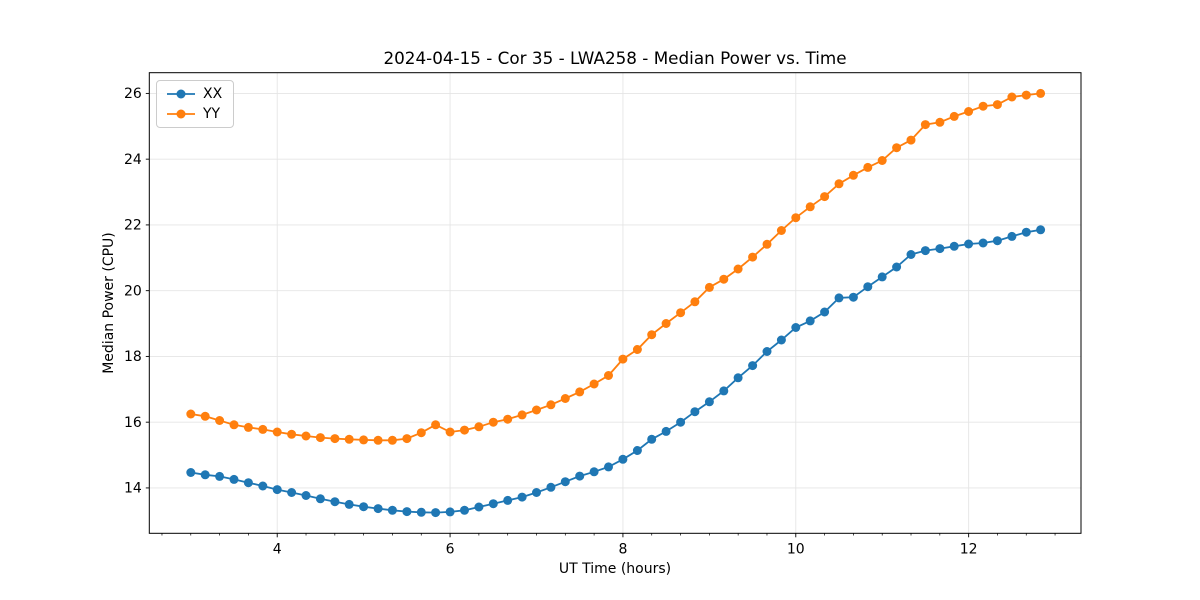 The width and height of the screenshot is (1200, 600). Describe the element at coordinates (213, 94) in the screenshot. I see `legend-label-xx: XX` at that location.